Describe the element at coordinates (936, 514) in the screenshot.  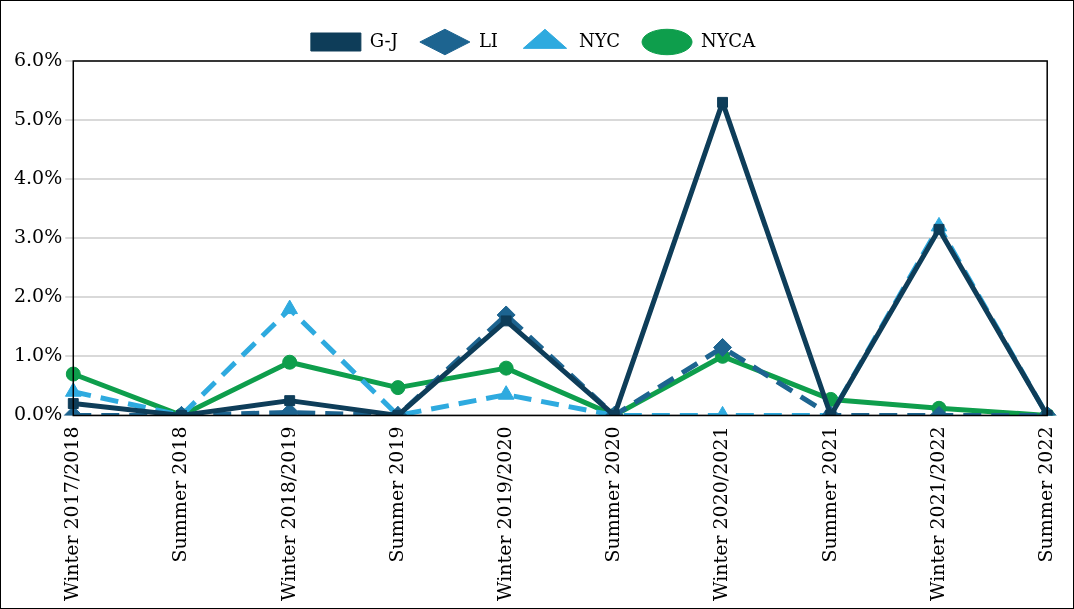
I see `x-tick-label: Winter 2021/2022` at that location.